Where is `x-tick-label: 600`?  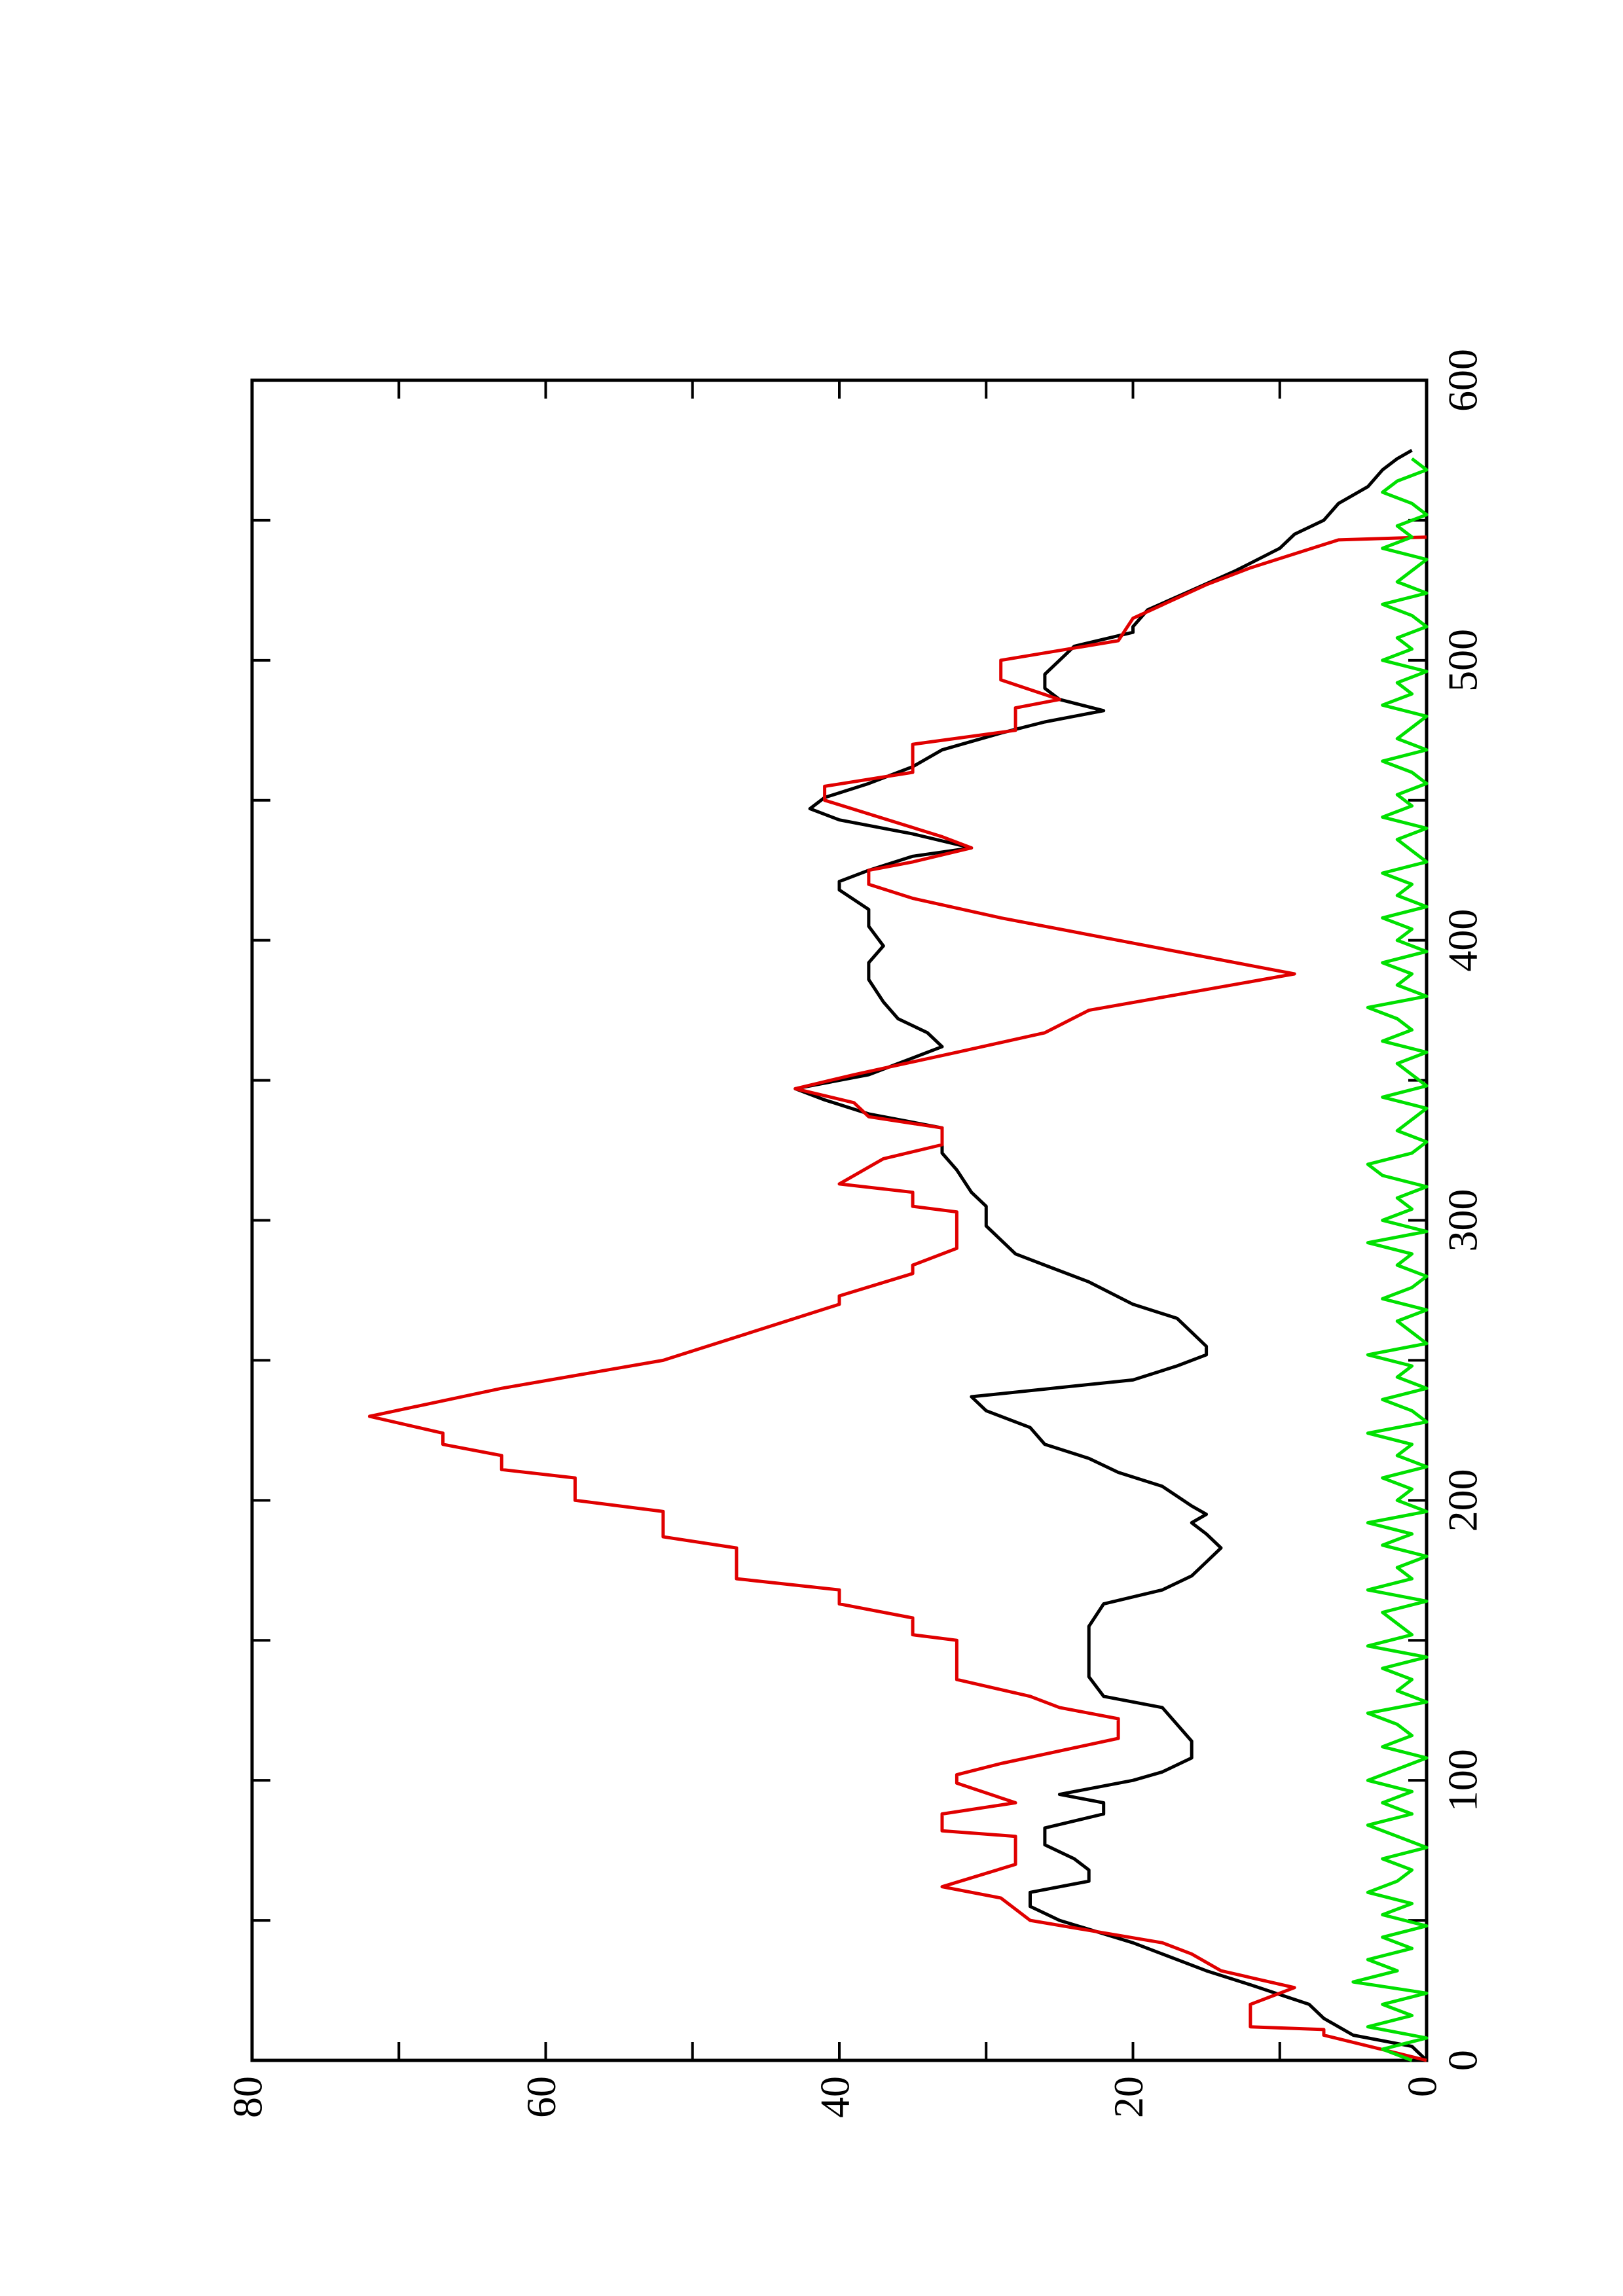 x-tick-label: 600 is located at coordinates (1463, 380).